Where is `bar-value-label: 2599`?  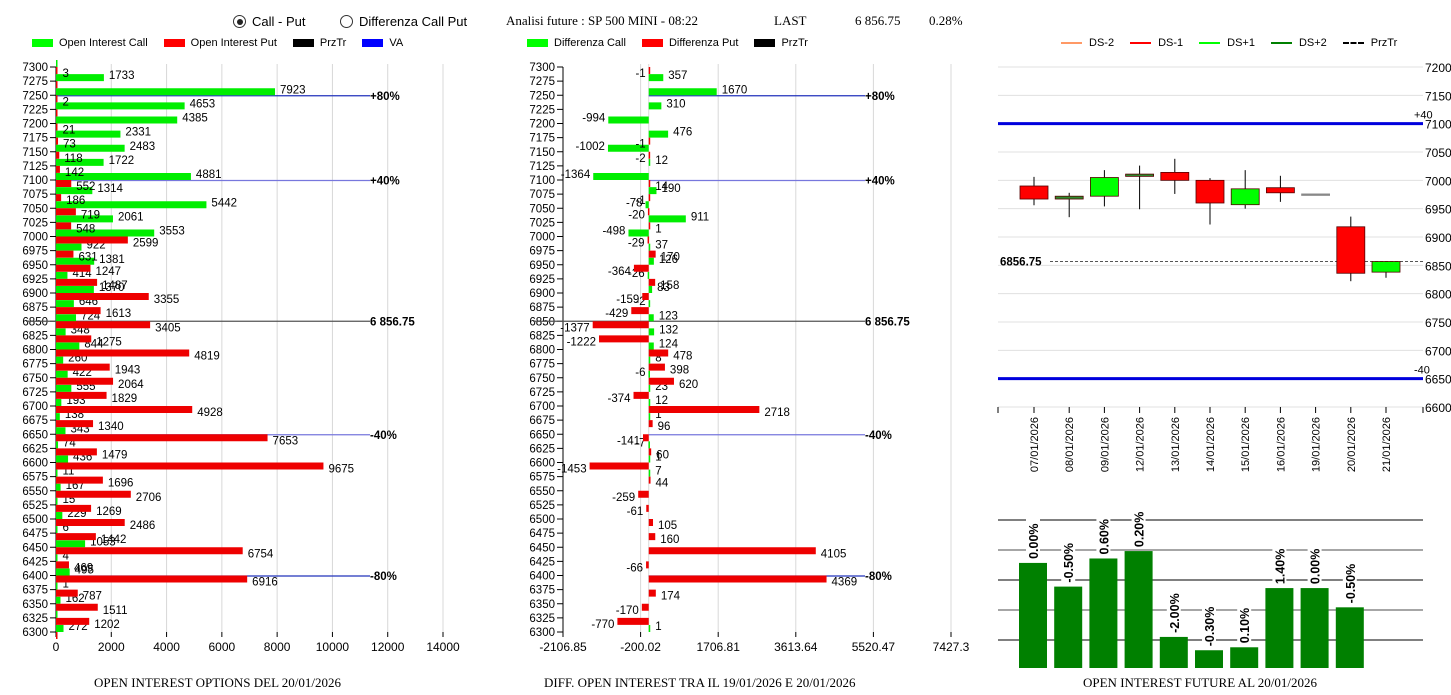 bar-value-label: 2599 is located at coordinates (146, 244).